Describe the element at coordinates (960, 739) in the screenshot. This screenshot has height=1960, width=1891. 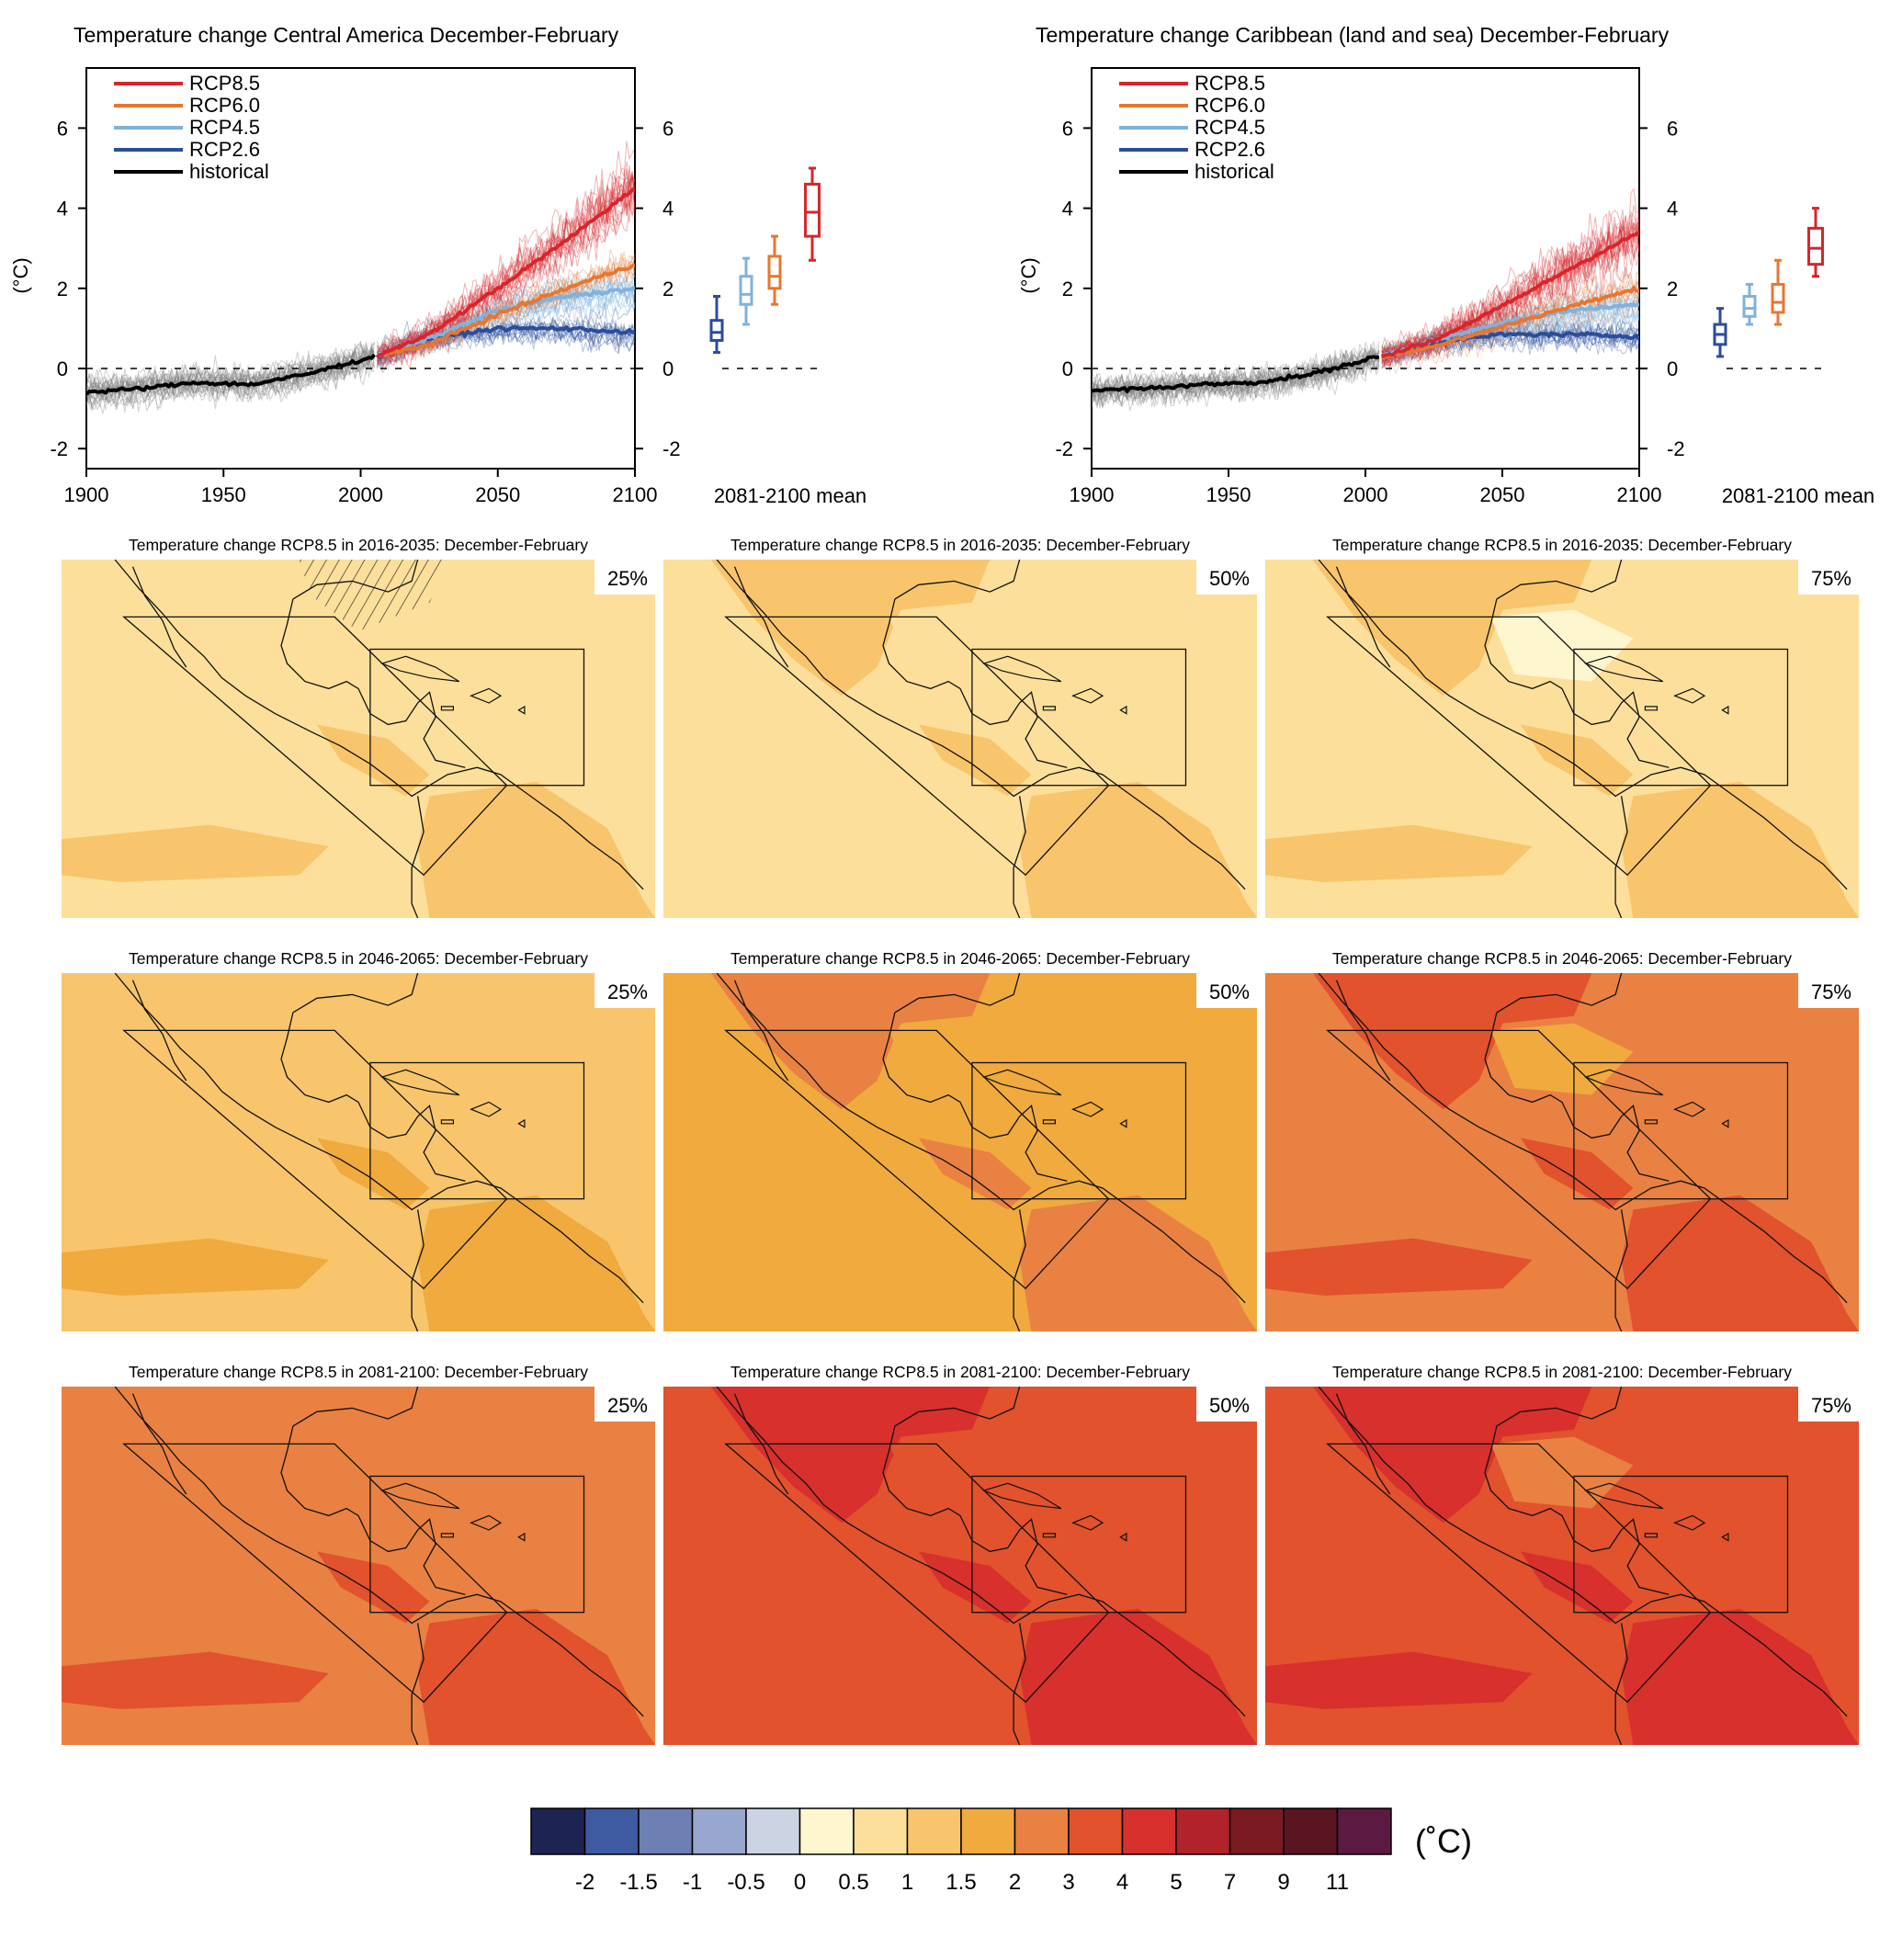
I see `map-panel: 50%` at that location.